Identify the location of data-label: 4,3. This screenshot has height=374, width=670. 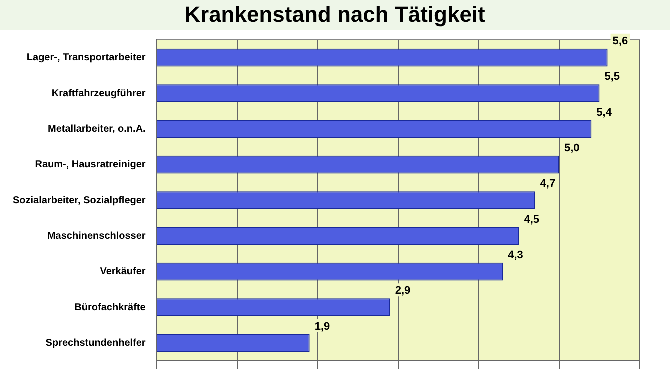
(516, 255).